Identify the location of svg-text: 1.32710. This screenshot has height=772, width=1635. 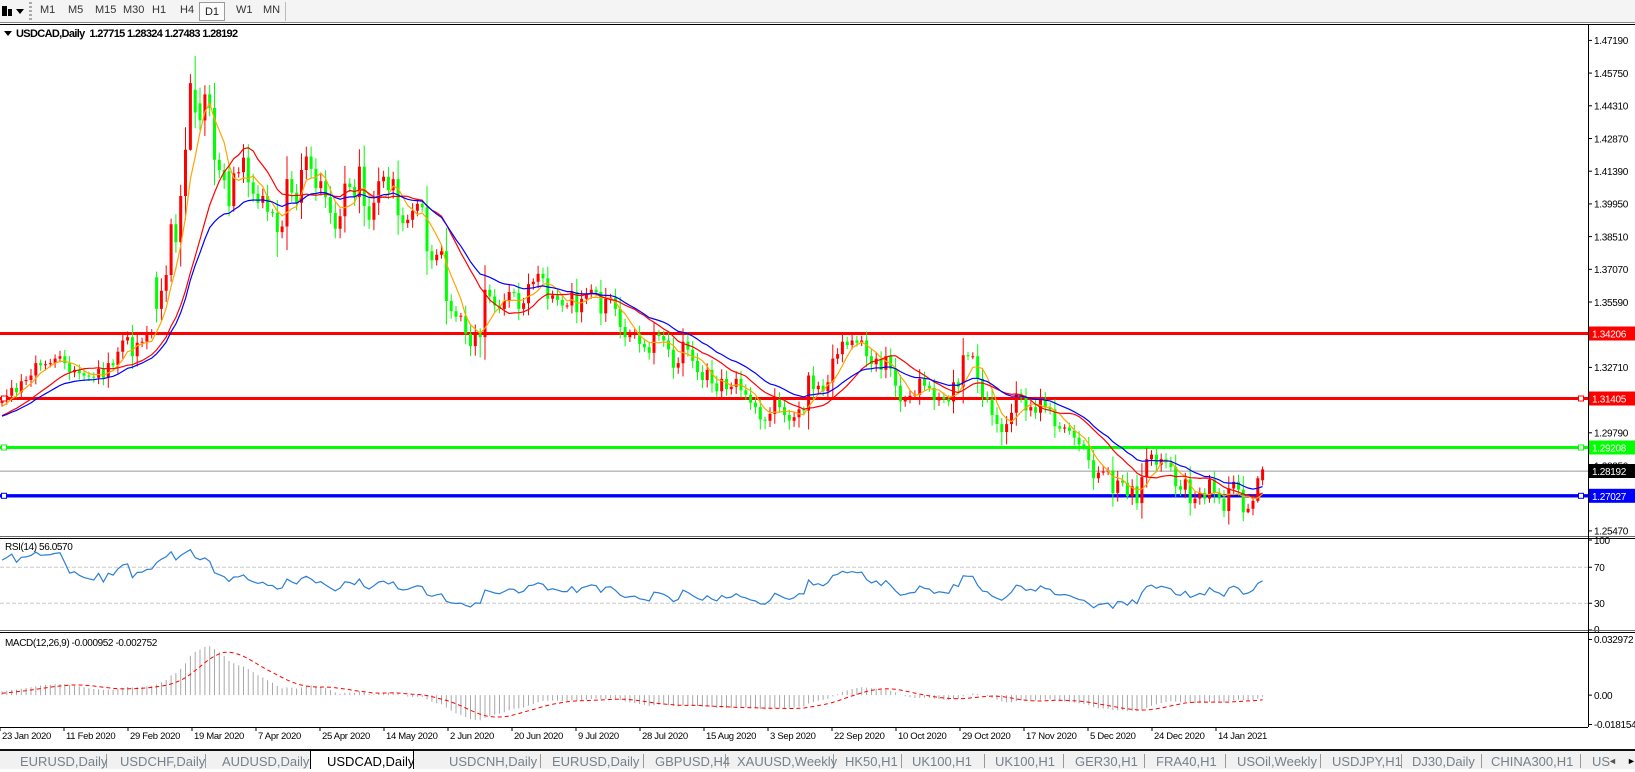
(1611, 368).